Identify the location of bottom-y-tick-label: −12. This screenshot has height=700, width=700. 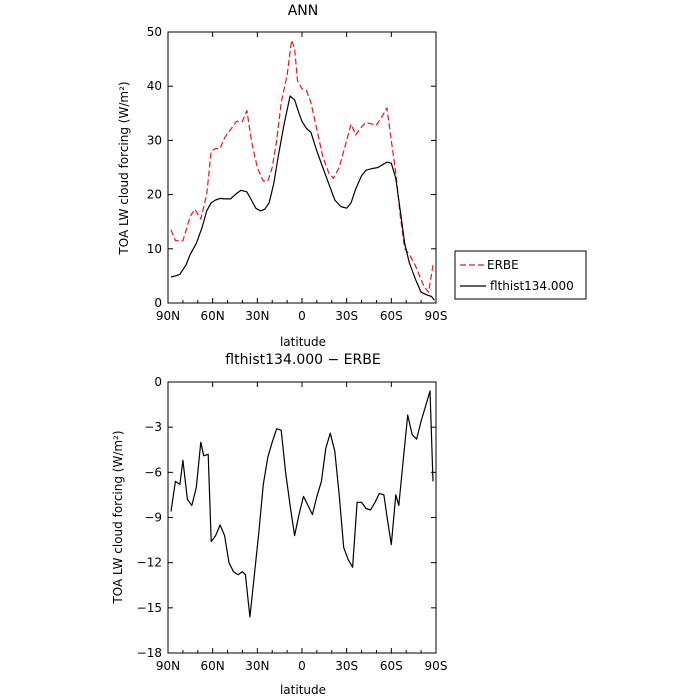
(149, 563).